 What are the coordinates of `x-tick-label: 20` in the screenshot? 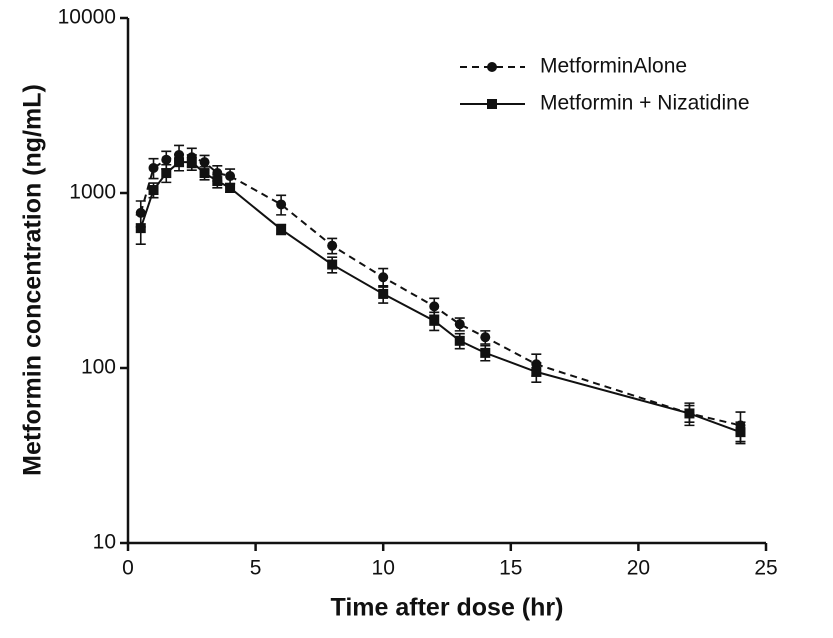 It's located at (638, 568).